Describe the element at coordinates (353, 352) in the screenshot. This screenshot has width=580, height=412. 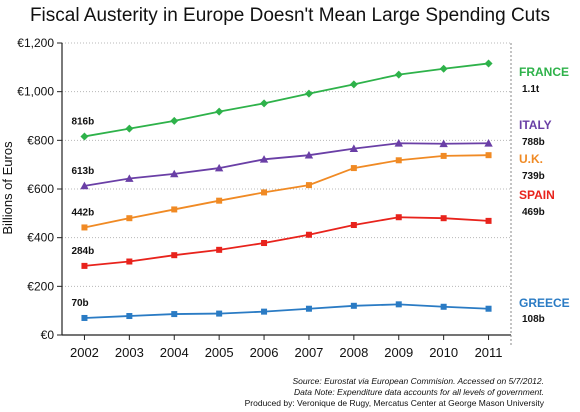
I see `x-tick-label: 2008` at that location.